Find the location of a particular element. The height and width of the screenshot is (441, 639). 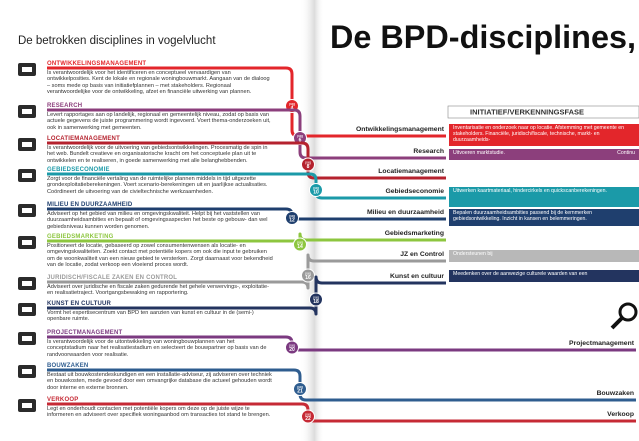

discipline-name: LOCATIEMANAGEMENT is located at coordinates (83, 139).